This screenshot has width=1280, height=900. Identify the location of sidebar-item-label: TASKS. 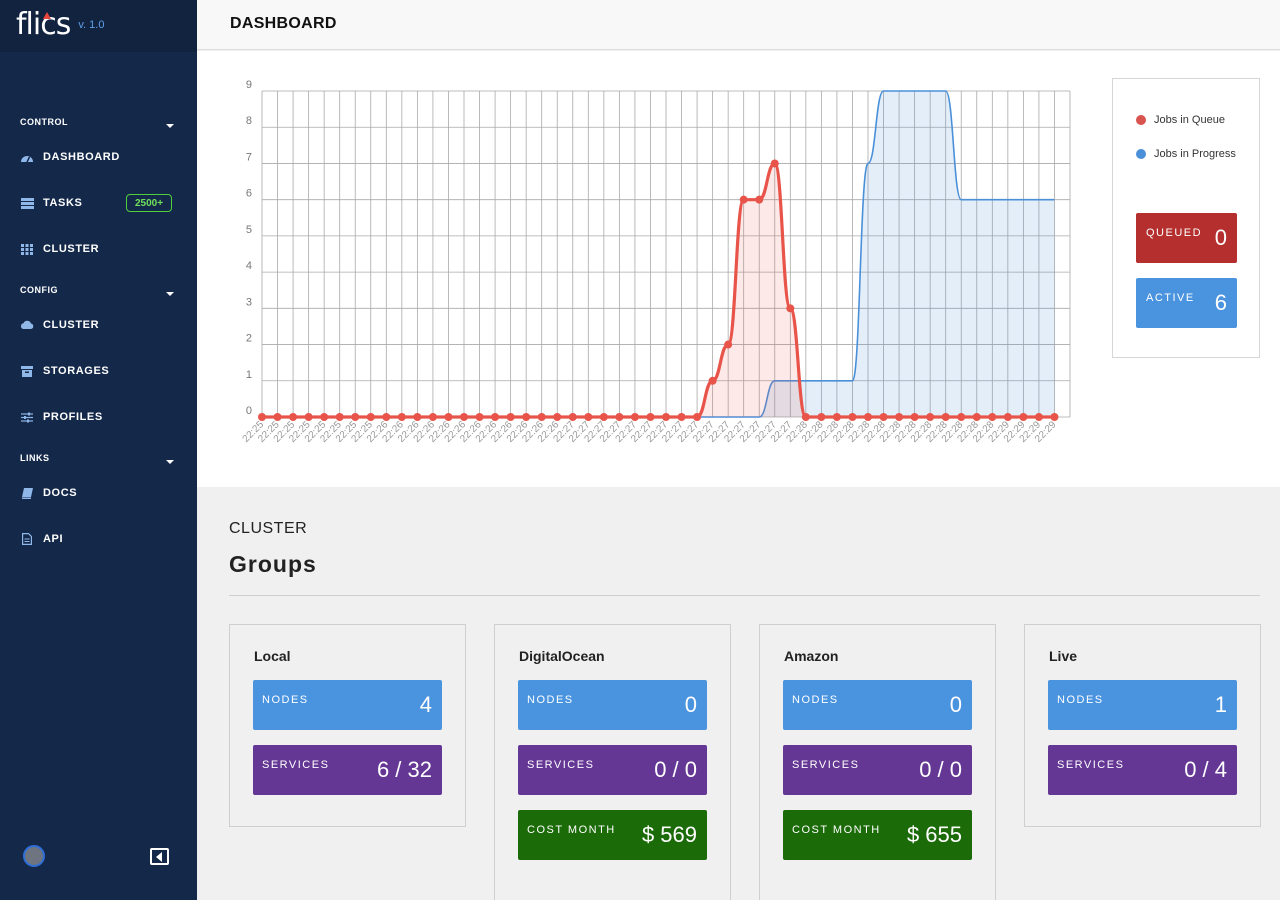
(63, 203).